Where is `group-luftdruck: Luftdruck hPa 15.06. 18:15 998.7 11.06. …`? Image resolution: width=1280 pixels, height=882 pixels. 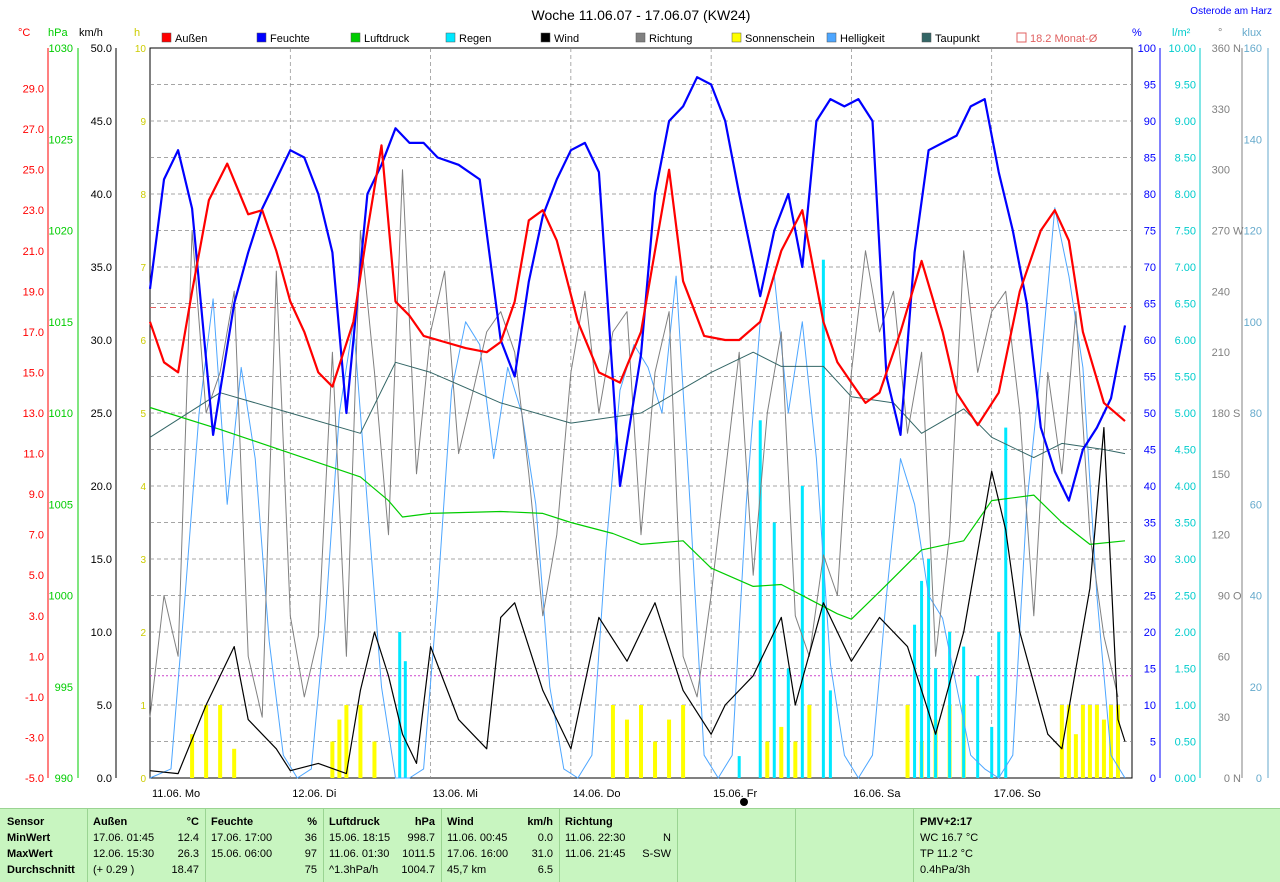 group-luftdruck: Luftdruck hPa 15.06. 18:15 998.7 11.06. … is located at coordinates (383, 845).